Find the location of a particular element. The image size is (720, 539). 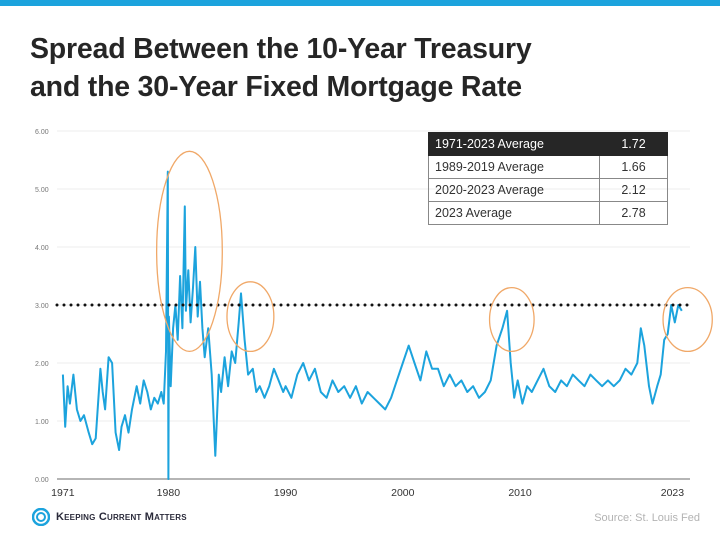

x-tick-label: 1971 is located at coordinates (63, 493).